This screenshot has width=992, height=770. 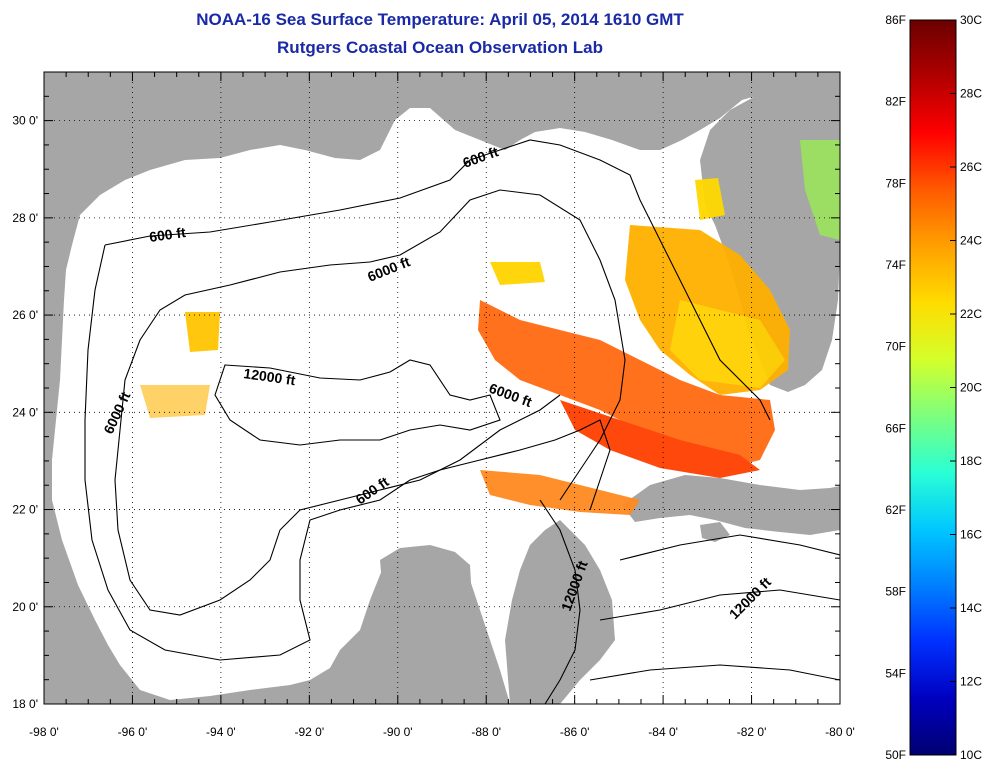 What do you see at coordinates (626, 385) in the screenshot?
I see `sst-patch-central-band` at bounding box center [626, 385].